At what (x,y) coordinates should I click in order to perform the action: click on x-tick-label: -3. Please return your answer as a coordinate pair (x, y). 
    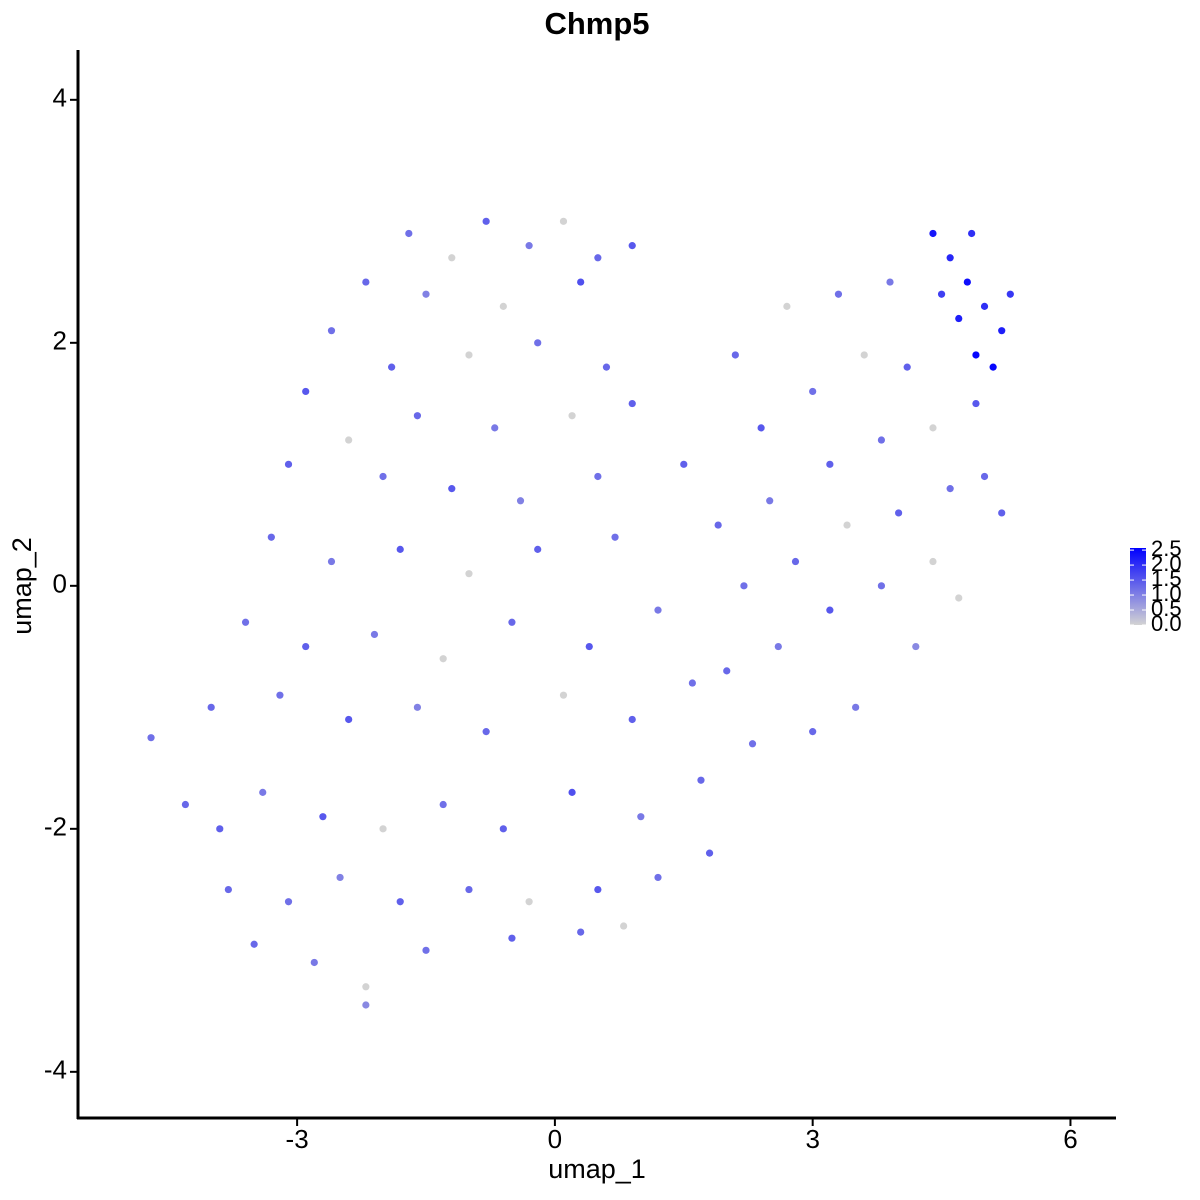
    Looking at the image, I should click on (297, 1139).